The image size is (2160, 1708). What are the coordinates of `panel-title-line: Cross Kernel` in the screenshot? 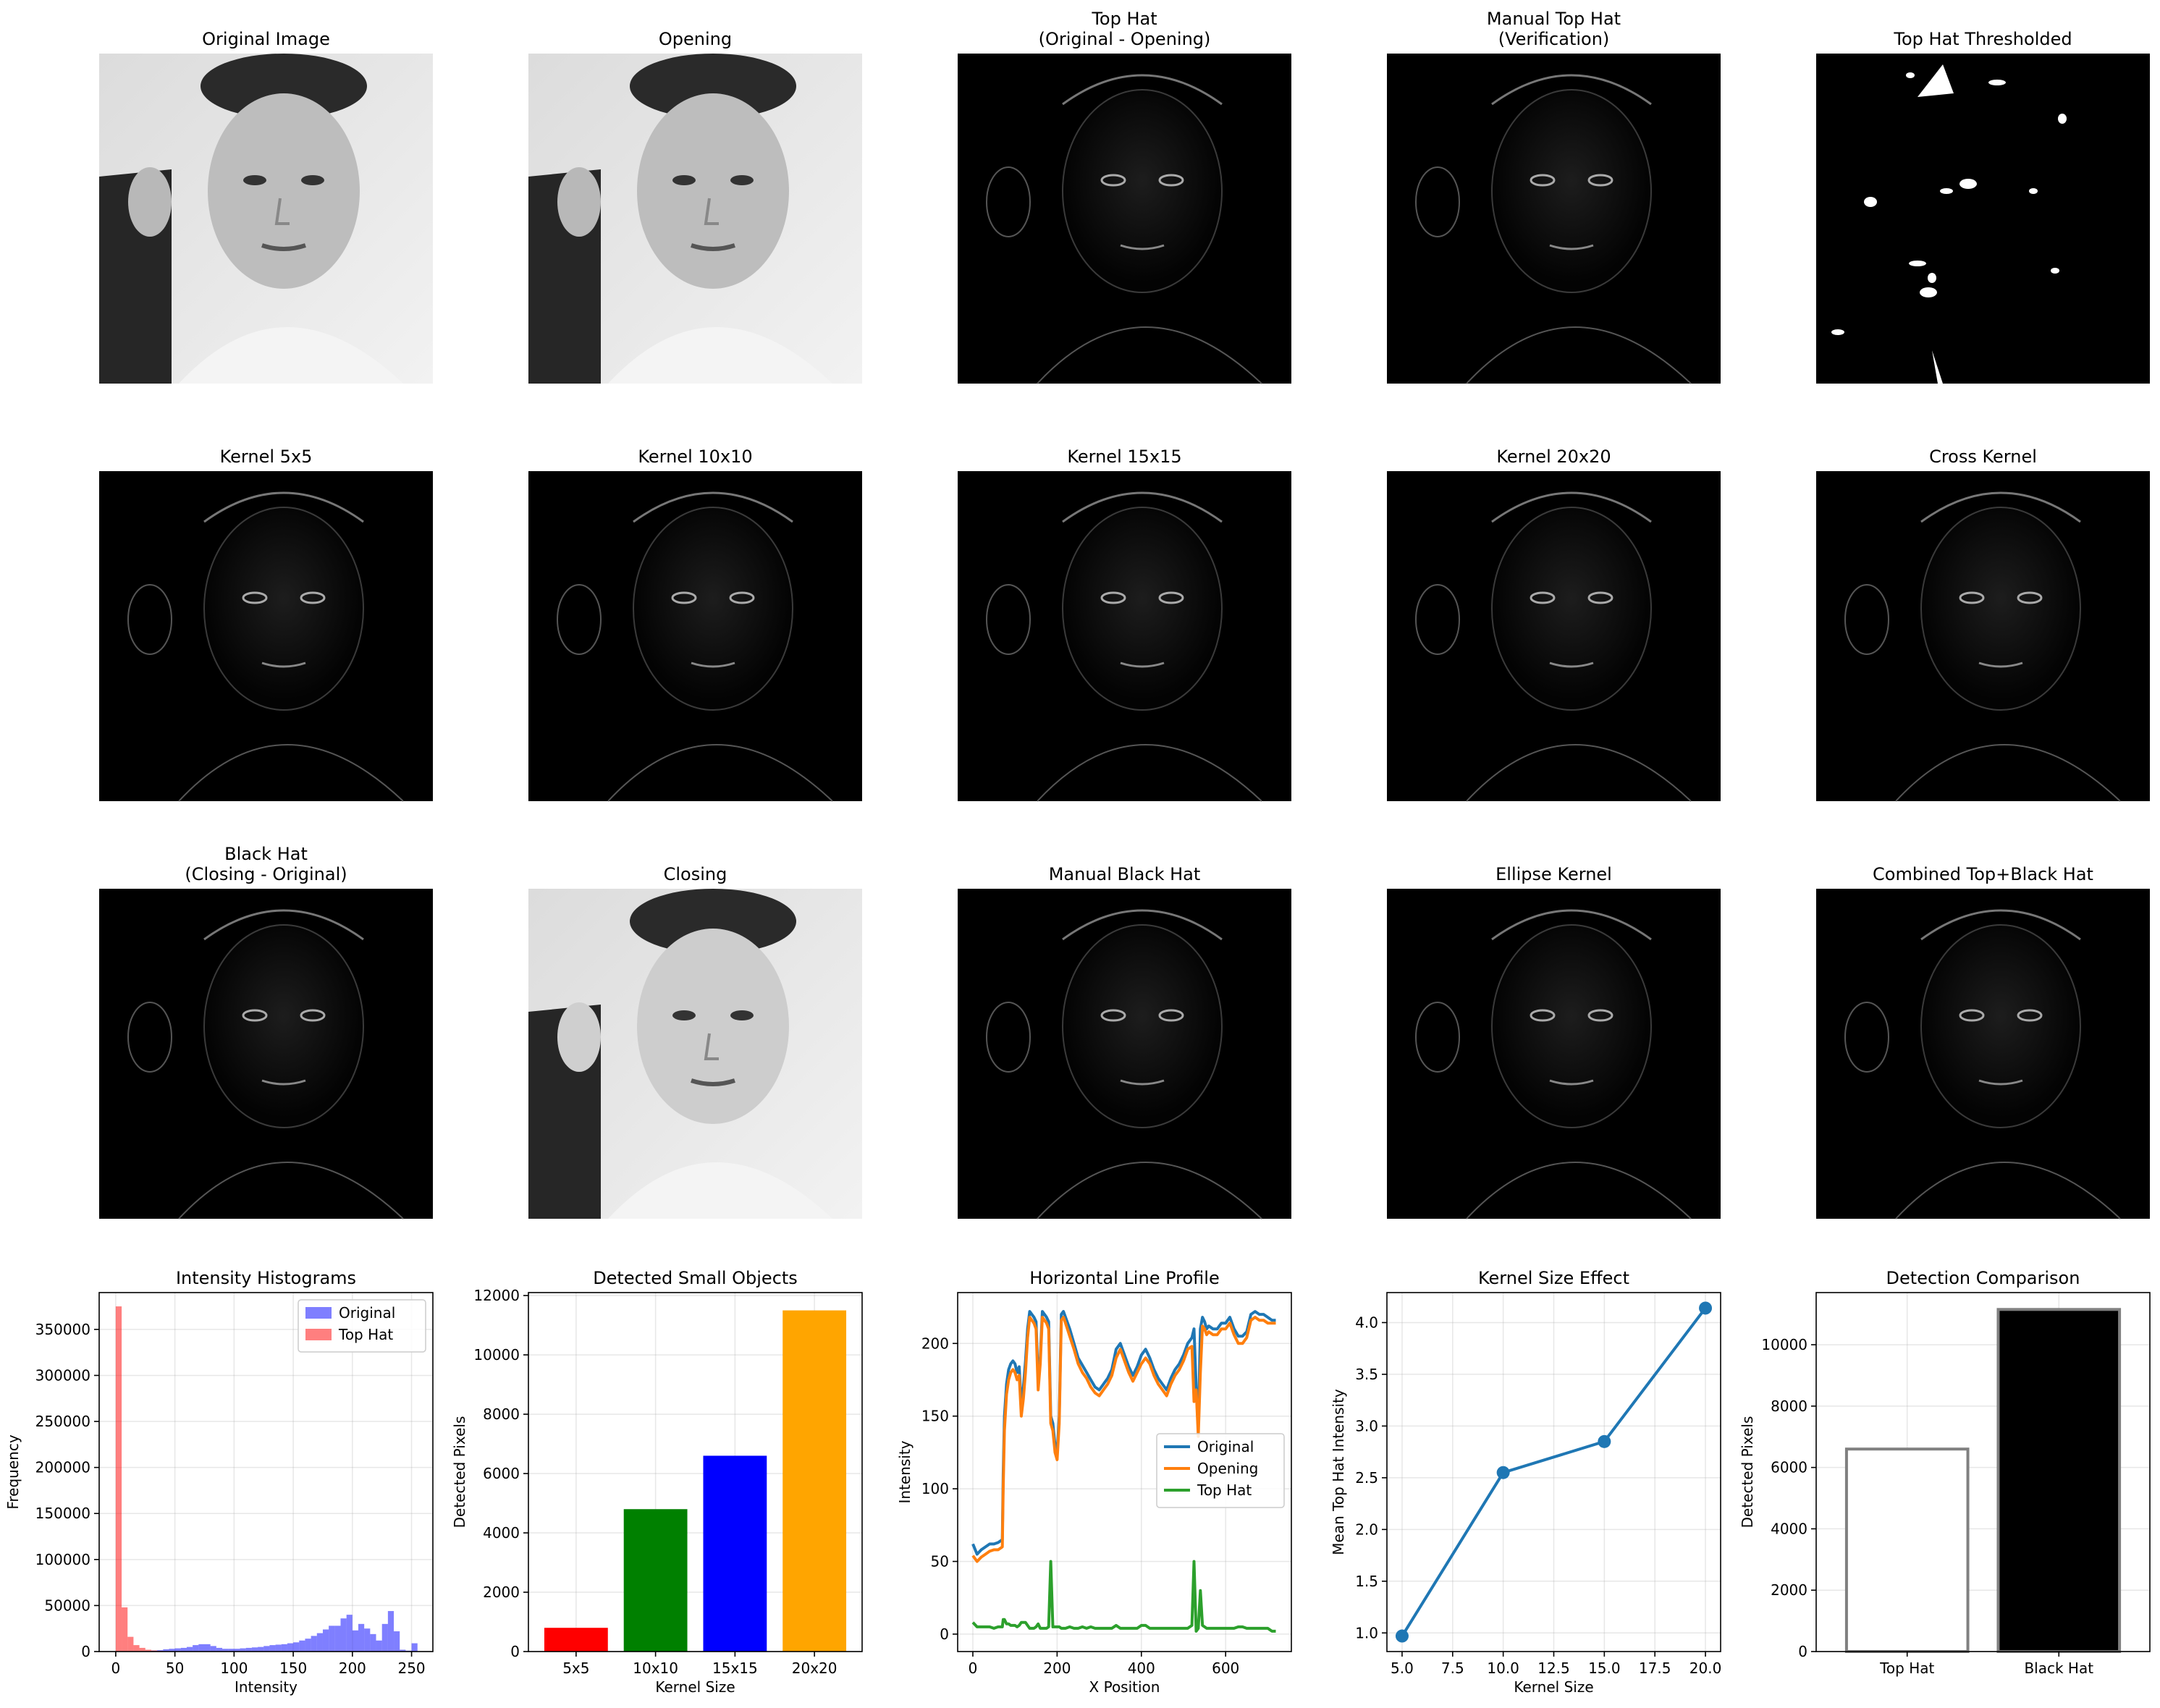 It's located at (1983, 457).